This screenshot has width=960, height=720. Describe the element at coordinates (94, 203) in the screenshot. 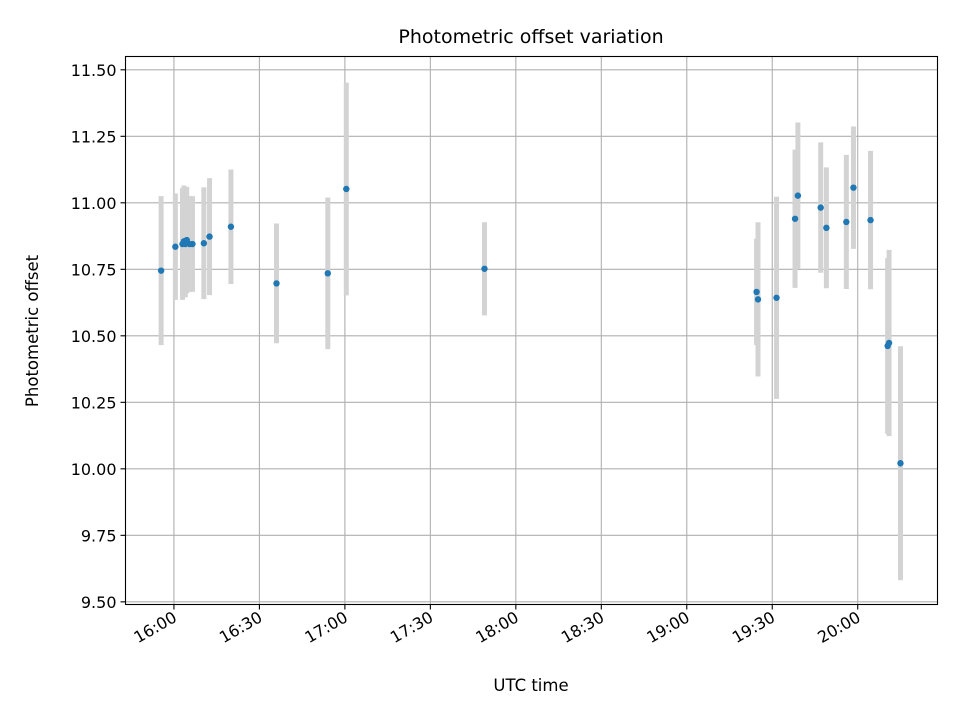

I see `y-tick-label: 11.00` at that location.